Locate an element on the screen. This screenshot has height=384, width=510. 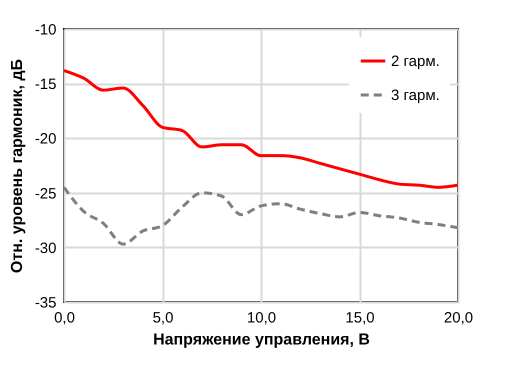
x-tick-label: 0,0 is located at coordinates (64, 318).